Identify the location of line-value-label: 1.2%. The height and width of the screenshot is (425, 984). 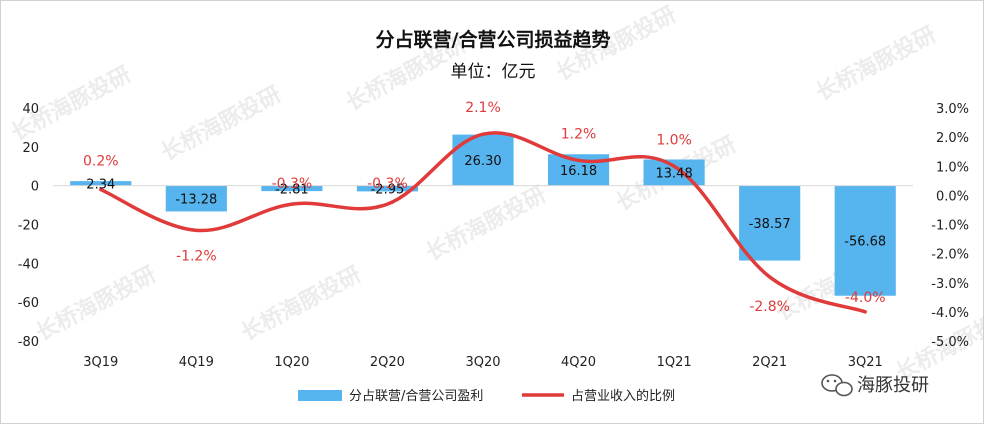
(579, 134).